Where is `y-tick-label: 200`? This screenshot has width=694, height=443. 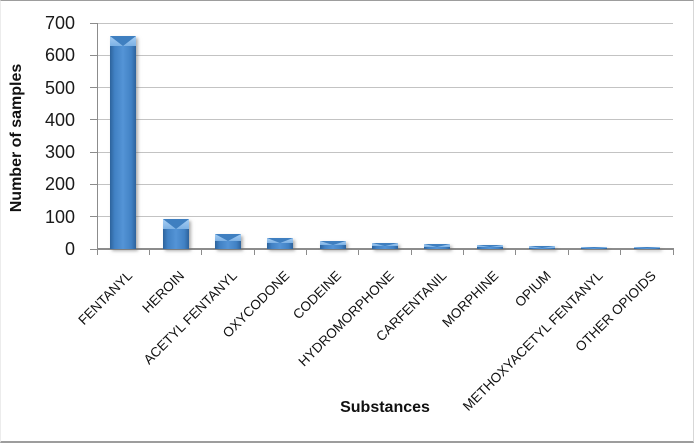
y-tick-label: 200 is located at coordinates (59, 184).